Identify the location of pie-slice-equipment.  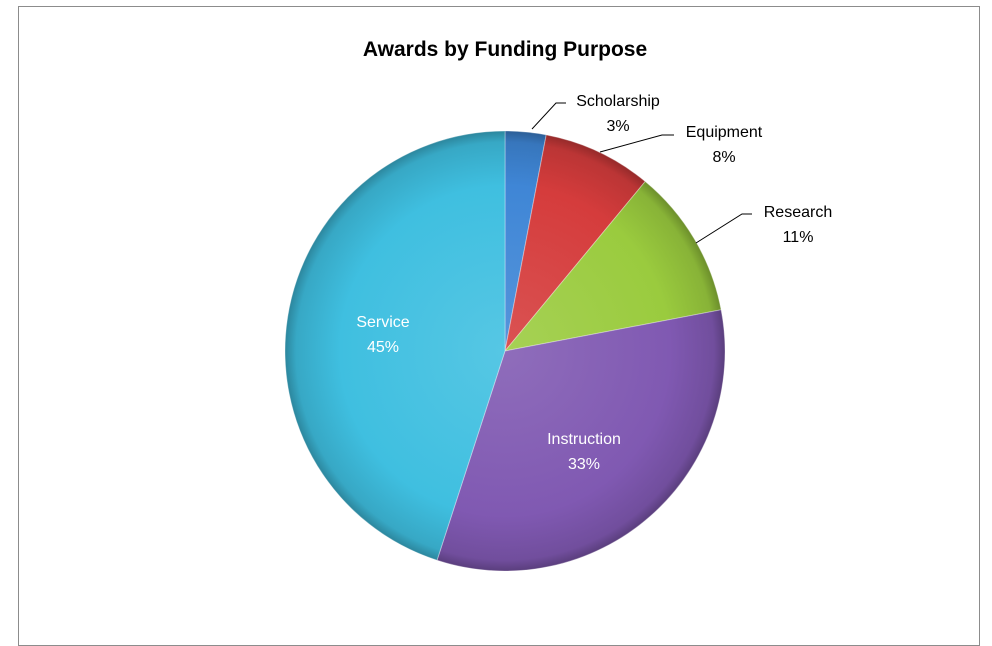
(575, 243).